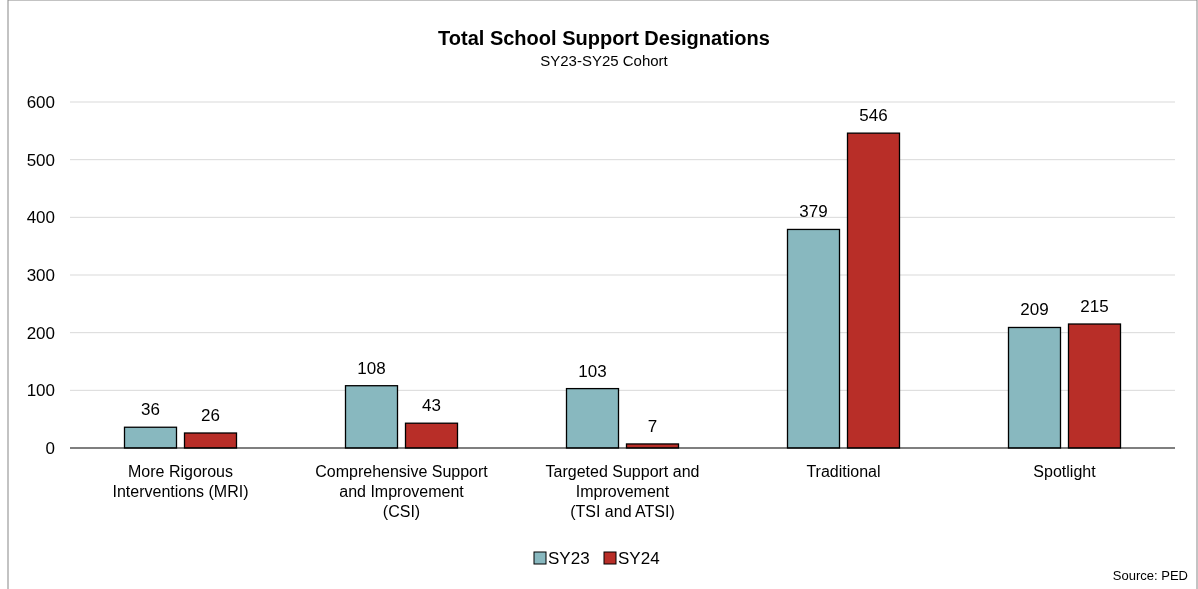 Image resolution: width=1198 pixels, height=589 pixels. I want to click on y-tick-label: 400, so click(40, 218).